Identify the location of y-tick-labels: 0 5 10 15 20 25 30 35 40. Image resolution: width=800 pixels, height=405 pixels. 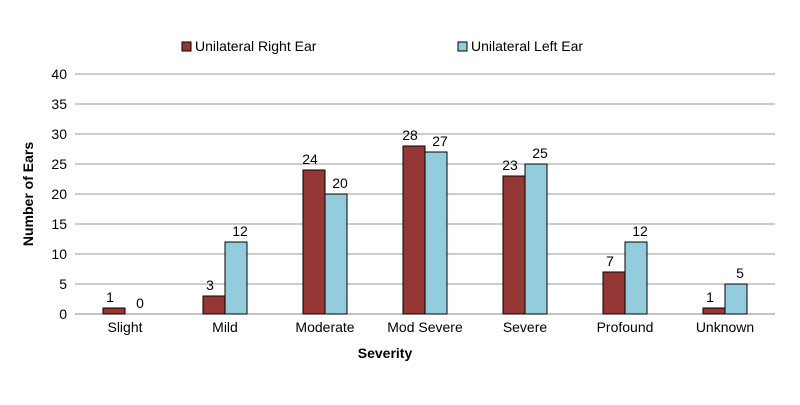
(59, 194).